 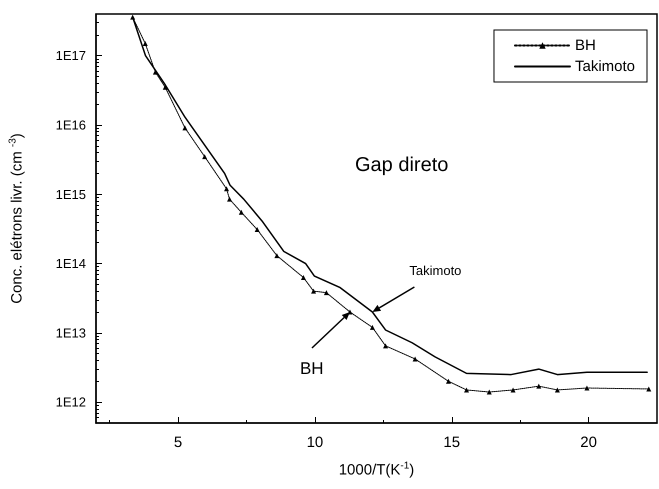 What do you see at coordinates (315, 442) in the screenshot?
I see `x-tick-label: 10` at bounding box center [315, 442].